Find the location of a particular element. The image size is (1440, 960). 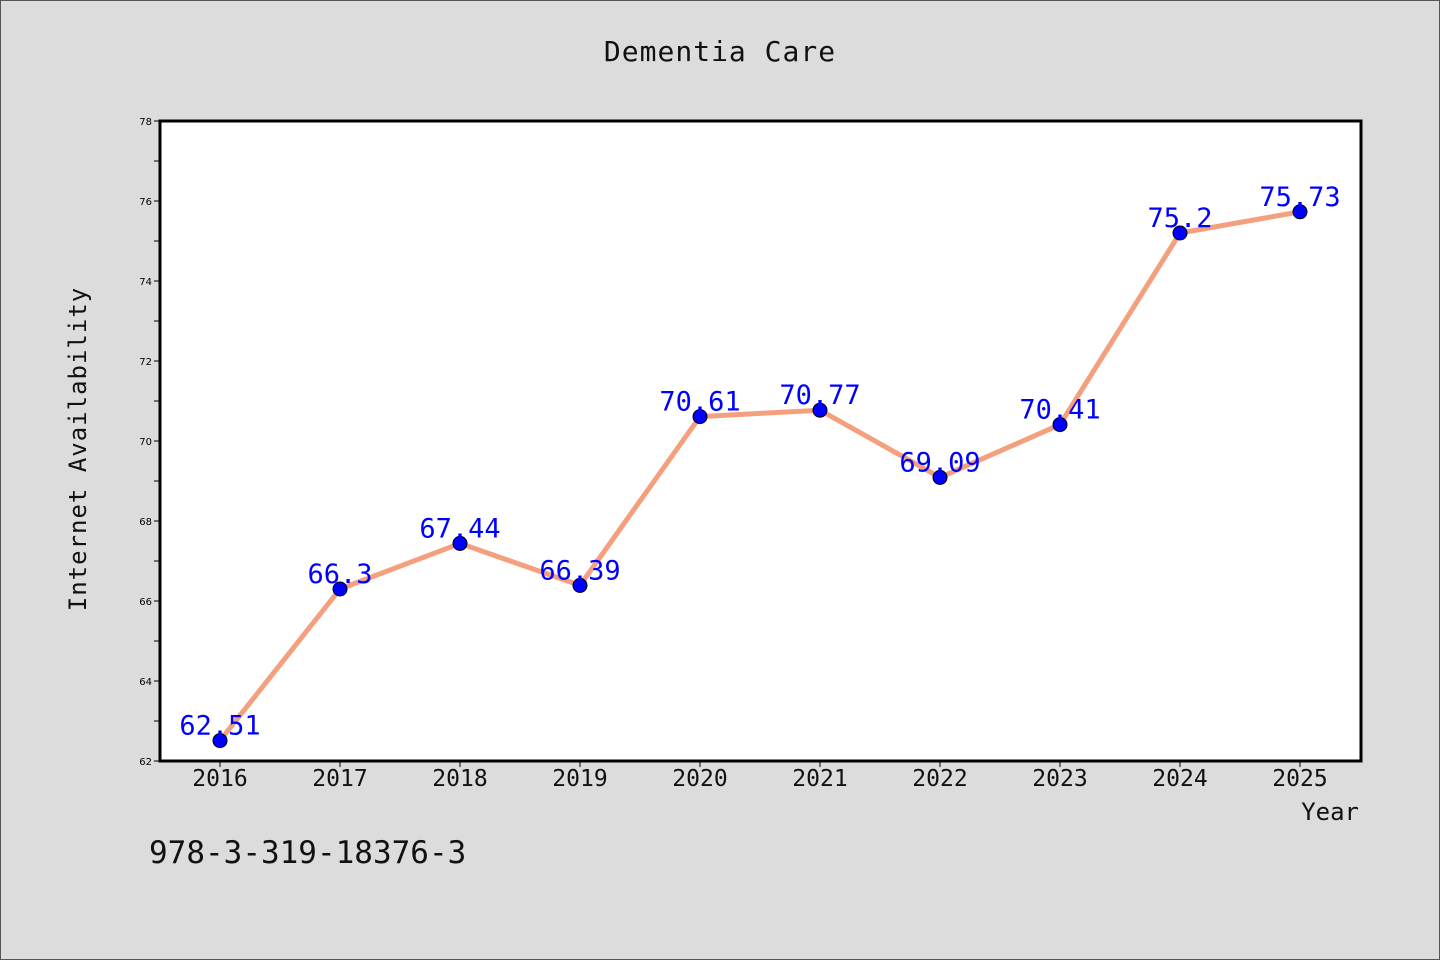

x-tick-label: 2019 is located at coordinates (579, 779).